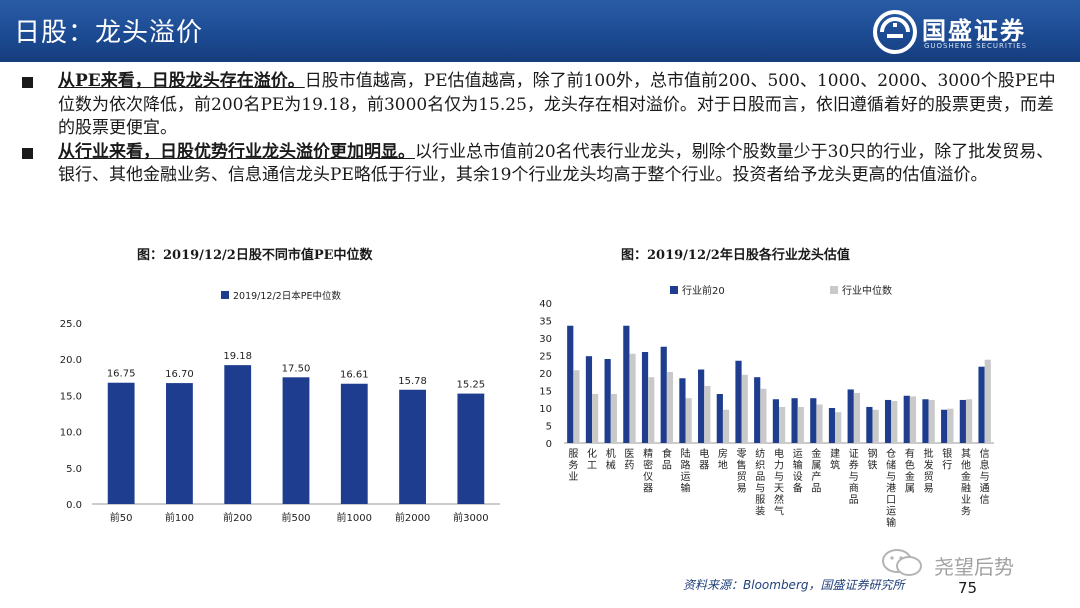  Describe the element at coordinates (760, 482) in the screenshot. I see `x-tick-label: 纺织品与服装` at that location.